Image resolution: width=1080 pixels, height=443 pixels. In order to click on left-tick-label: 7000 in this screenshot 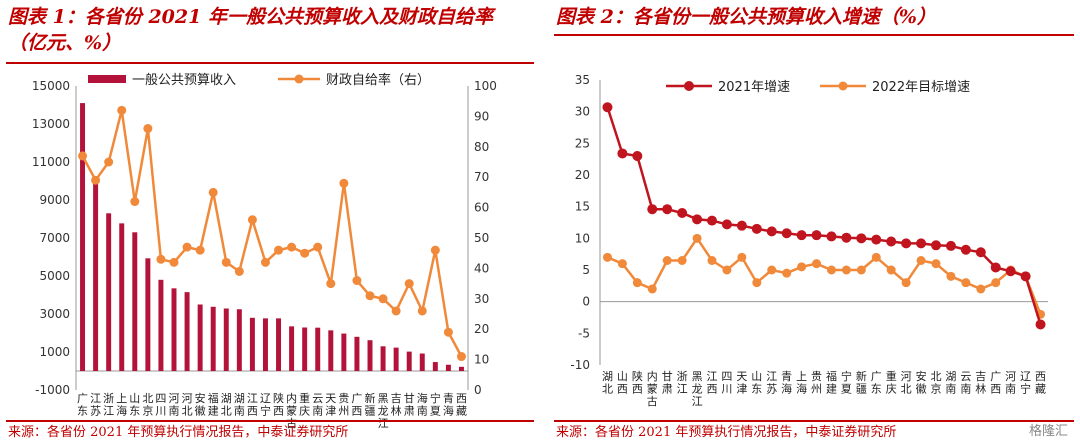, I will do `click(54, 238)`.